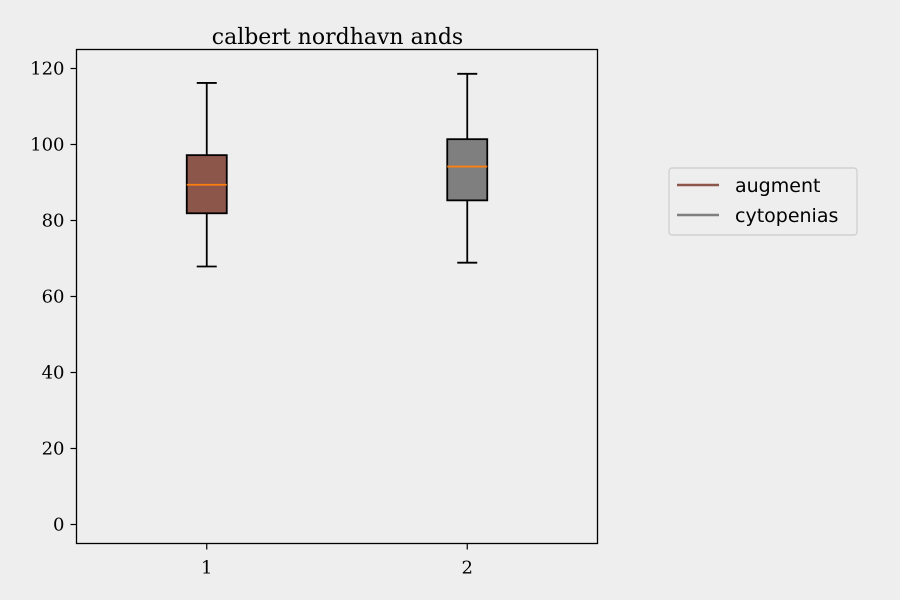 This screenshot has height=600, width=900. I want to click on y-tick-label: 40, so click(53, 373).